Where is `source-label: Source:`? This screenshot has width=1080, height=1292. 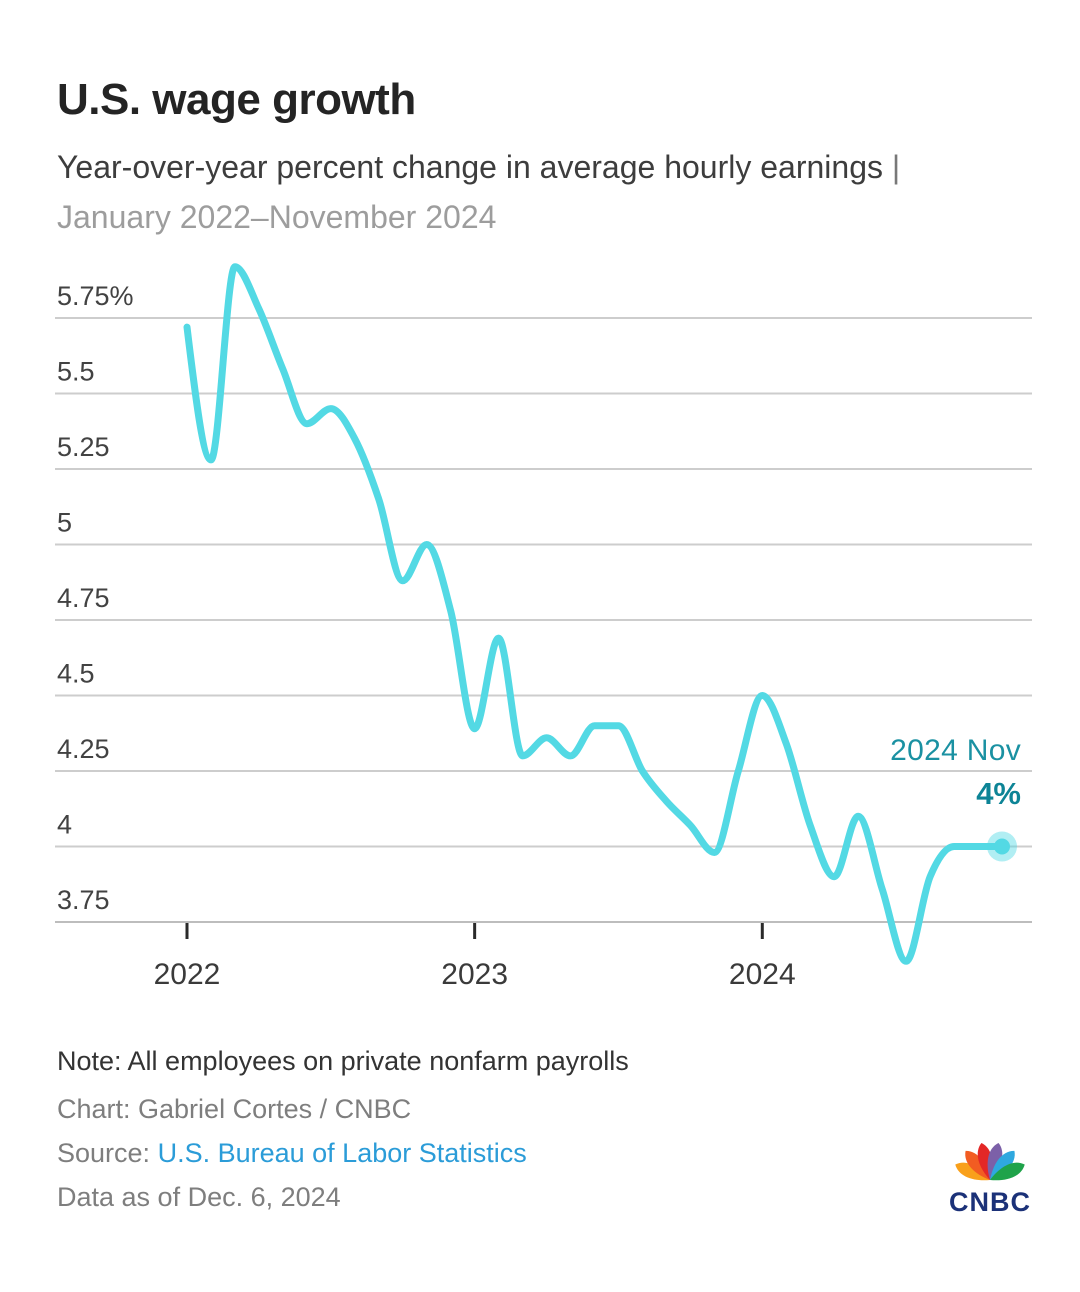 source-label: Source: is located at coordinates (104, 1153).